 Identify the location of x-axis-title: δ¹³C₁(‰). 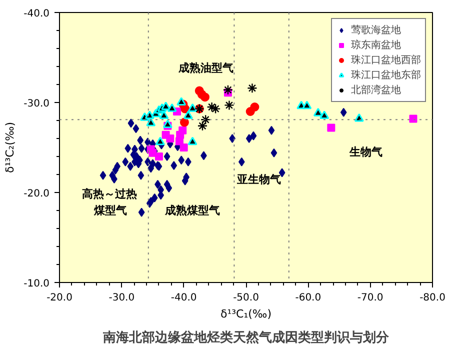
(246, 314).